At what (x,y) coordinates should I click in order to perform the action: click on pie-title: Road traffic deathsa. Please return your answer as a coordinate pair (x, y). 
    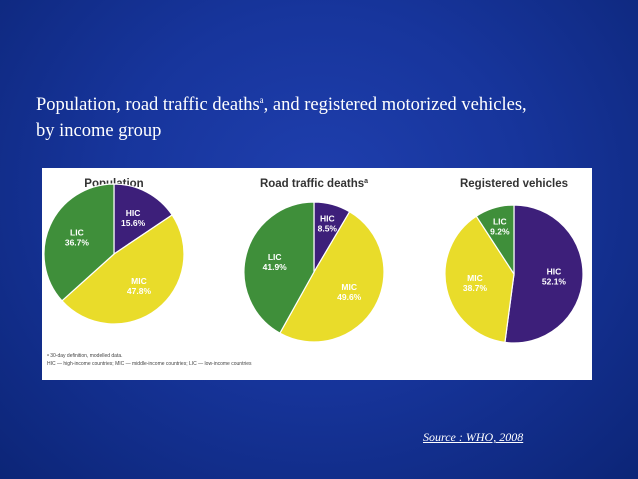
    Looking at the image, I should click on (314, 184).